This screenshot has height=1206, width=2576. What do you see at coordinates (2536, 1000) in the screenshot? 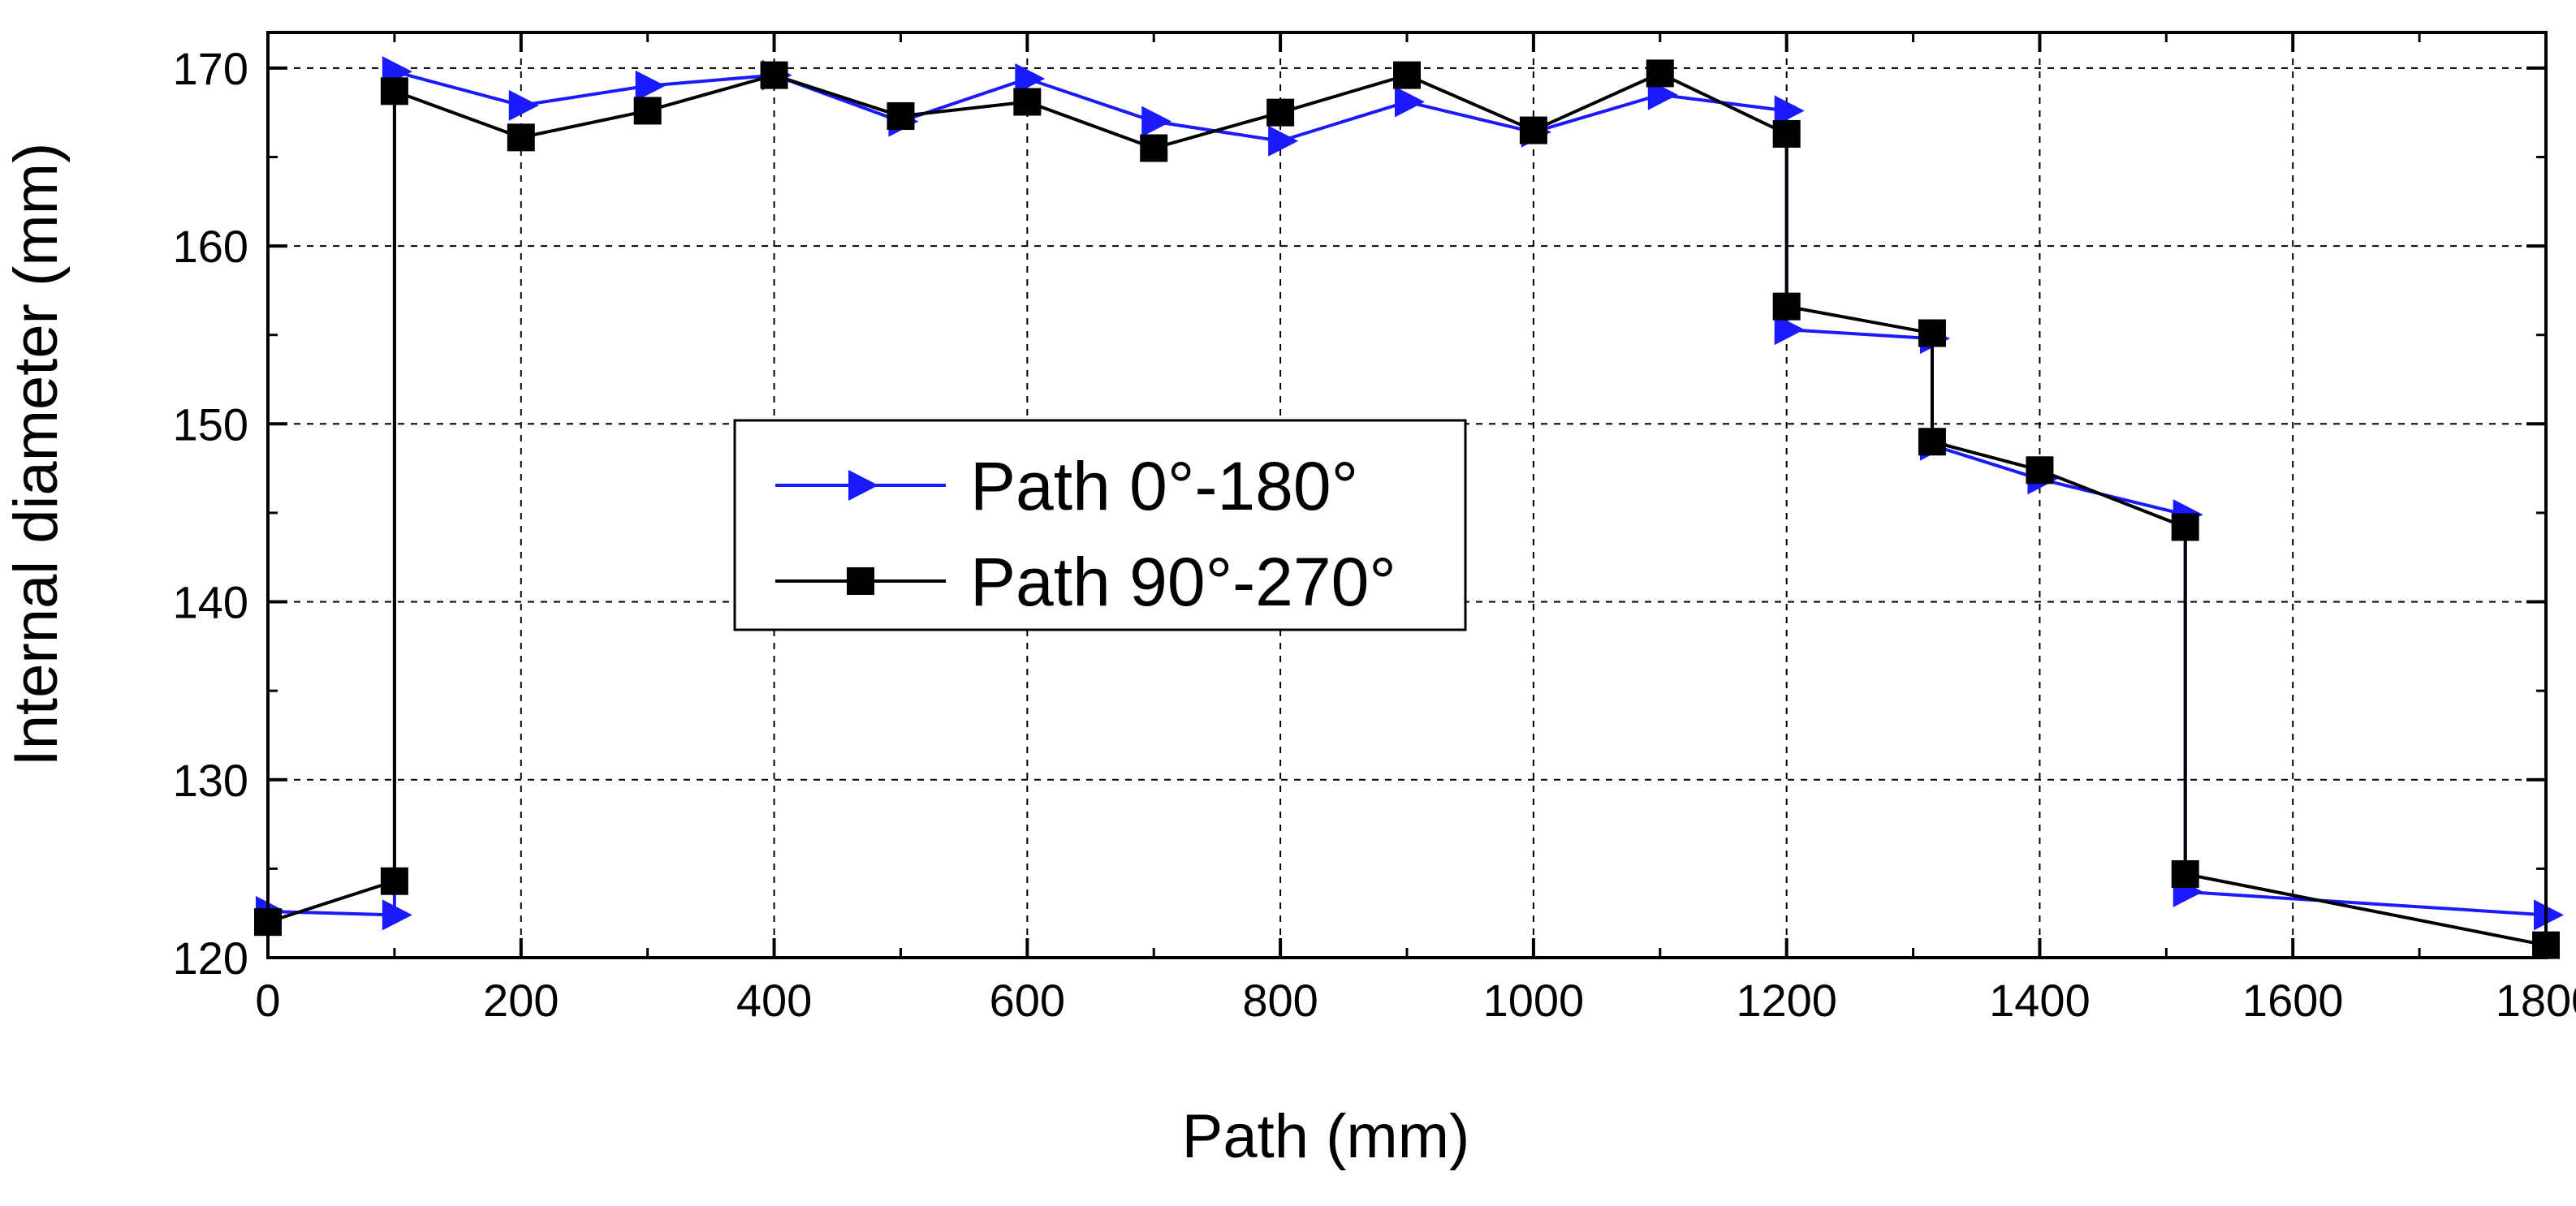
I see `x-tick-label: 1800` at bounding box center [2536, 1000].